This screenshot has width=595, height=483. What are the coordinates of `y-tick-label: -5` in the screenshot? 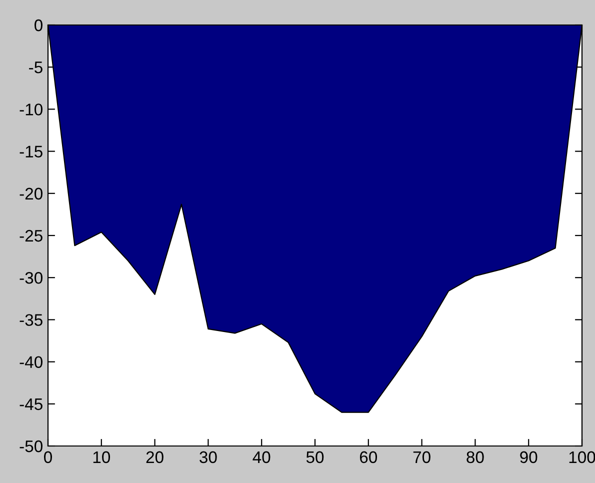 It's located at (35, 68).